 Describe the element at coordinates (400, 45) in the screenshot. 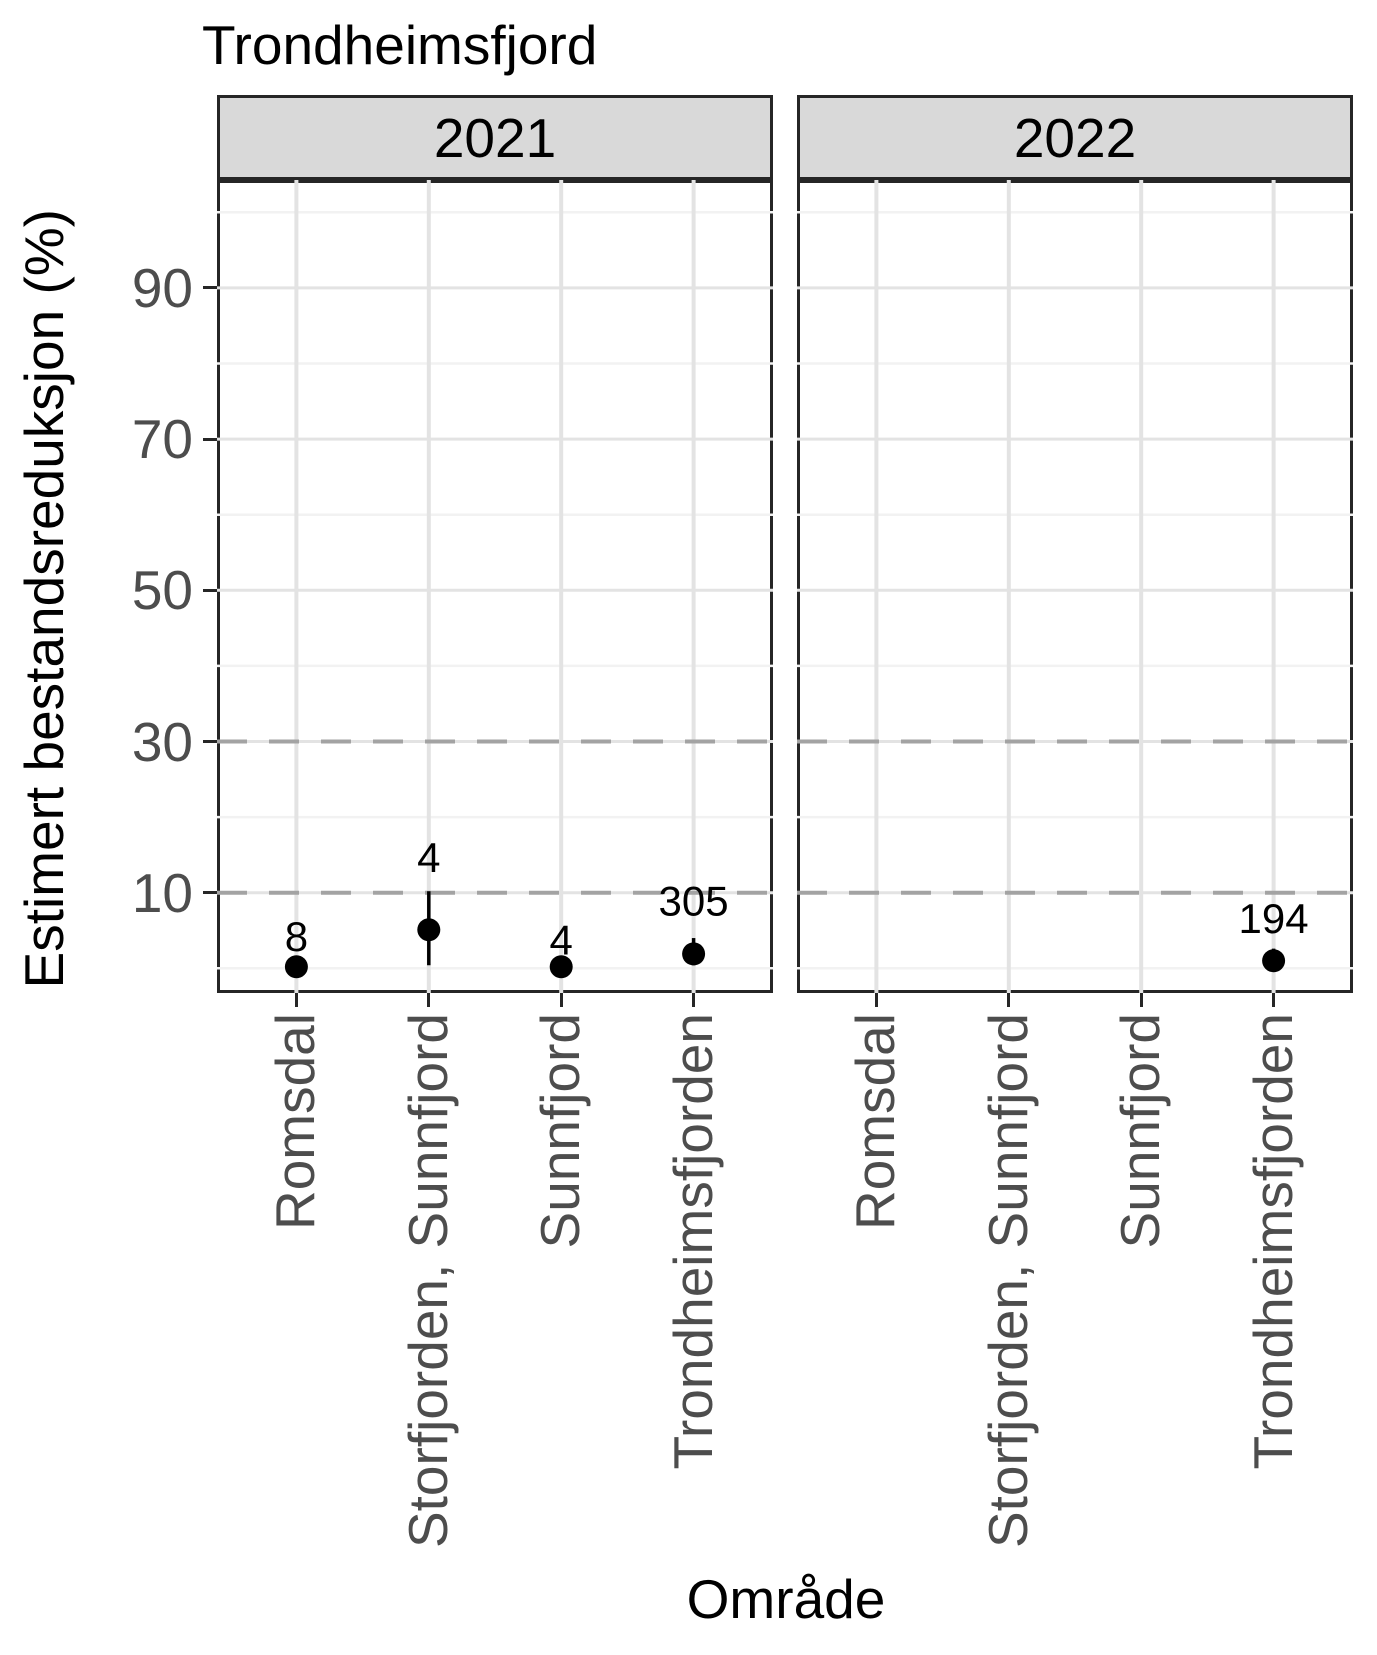

I see `plot-title: Trondheimsfjord` at that location.